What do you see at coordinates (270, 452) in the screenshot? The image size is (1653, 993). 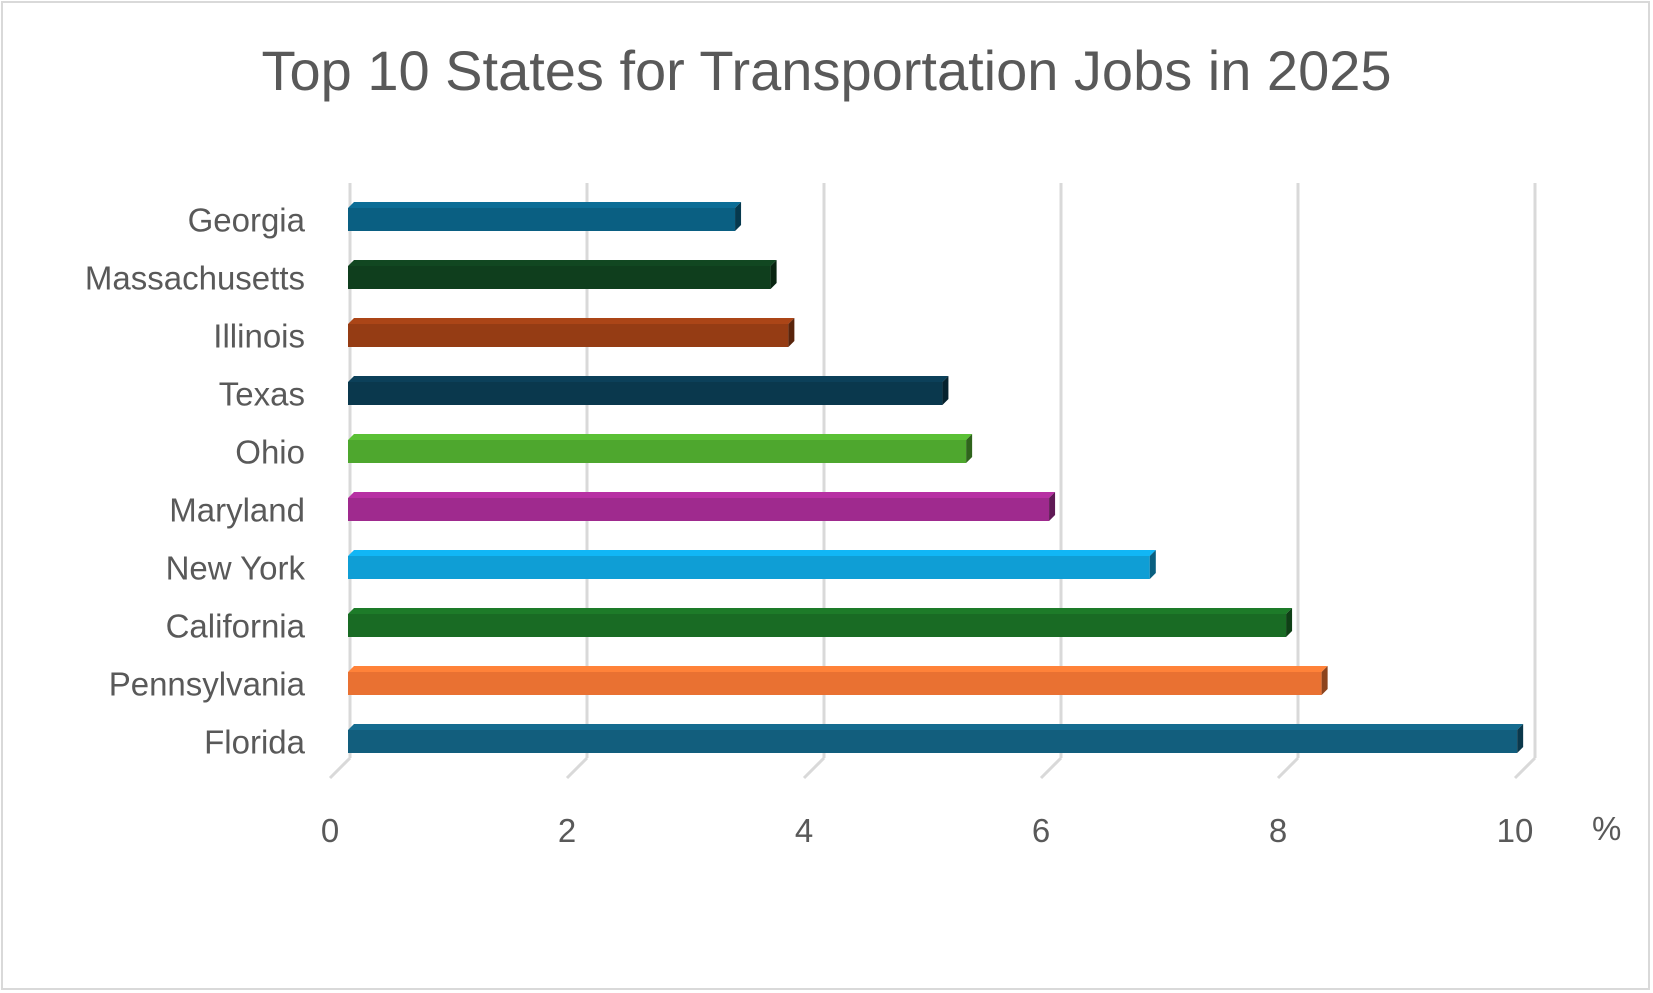 I see `category-label: Ohio` at bounding box center [270, 452].